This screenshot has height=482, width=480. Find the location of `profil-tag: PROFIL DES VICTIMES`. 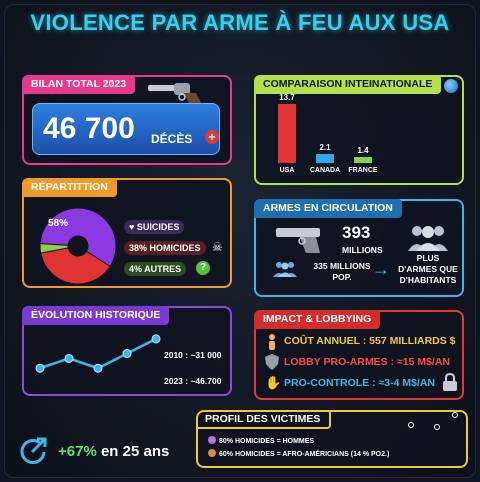

profil-tag: PROFIL DES VICTIMES is located at coordinates (264, 419).